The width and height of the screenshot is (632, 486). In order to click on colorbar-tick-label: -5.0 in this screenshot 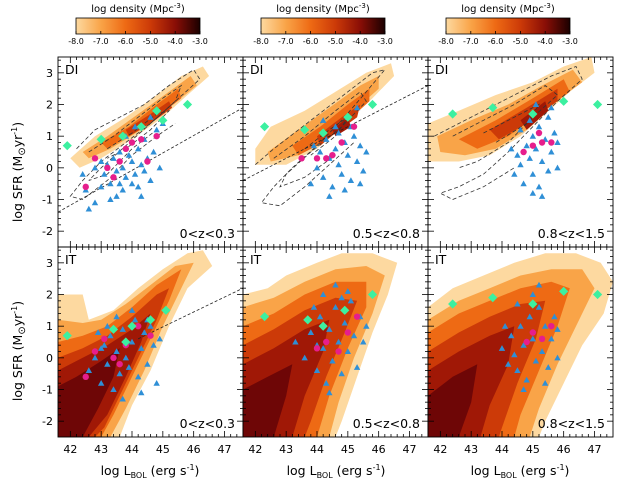, I will do `click(336, 41)`.